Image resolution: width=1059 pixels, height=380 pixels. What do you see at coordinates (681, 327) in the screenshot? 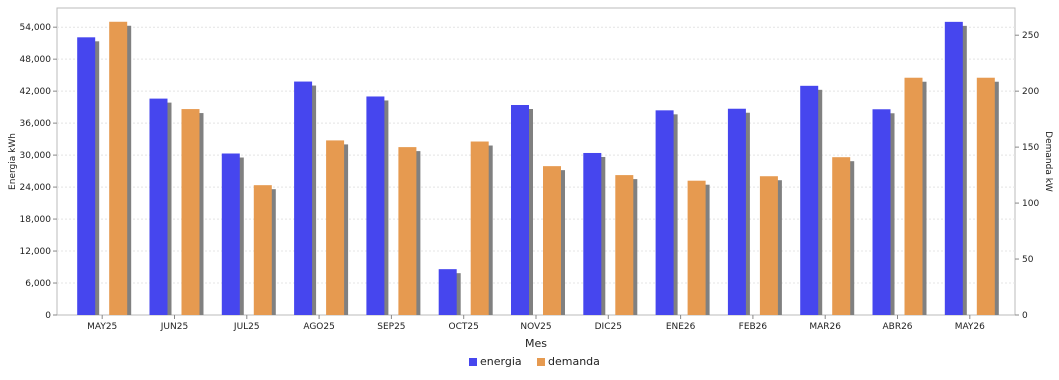
I see `x-tick-label: ENE26` at bounding box center [681, 327].